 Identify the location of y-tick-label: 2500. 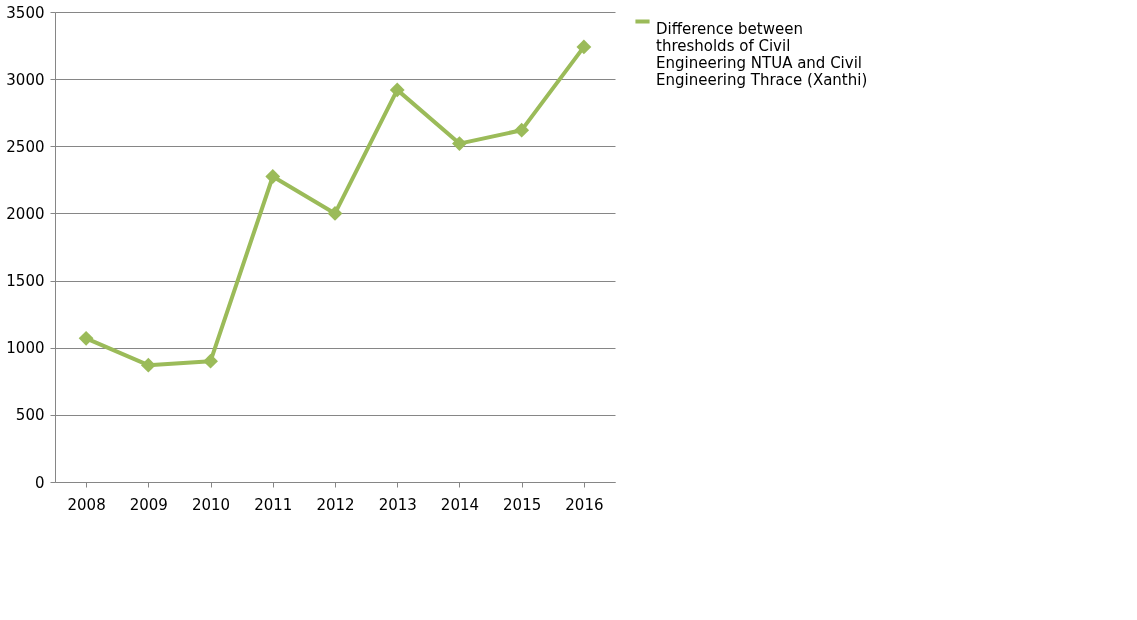
(25, 146).